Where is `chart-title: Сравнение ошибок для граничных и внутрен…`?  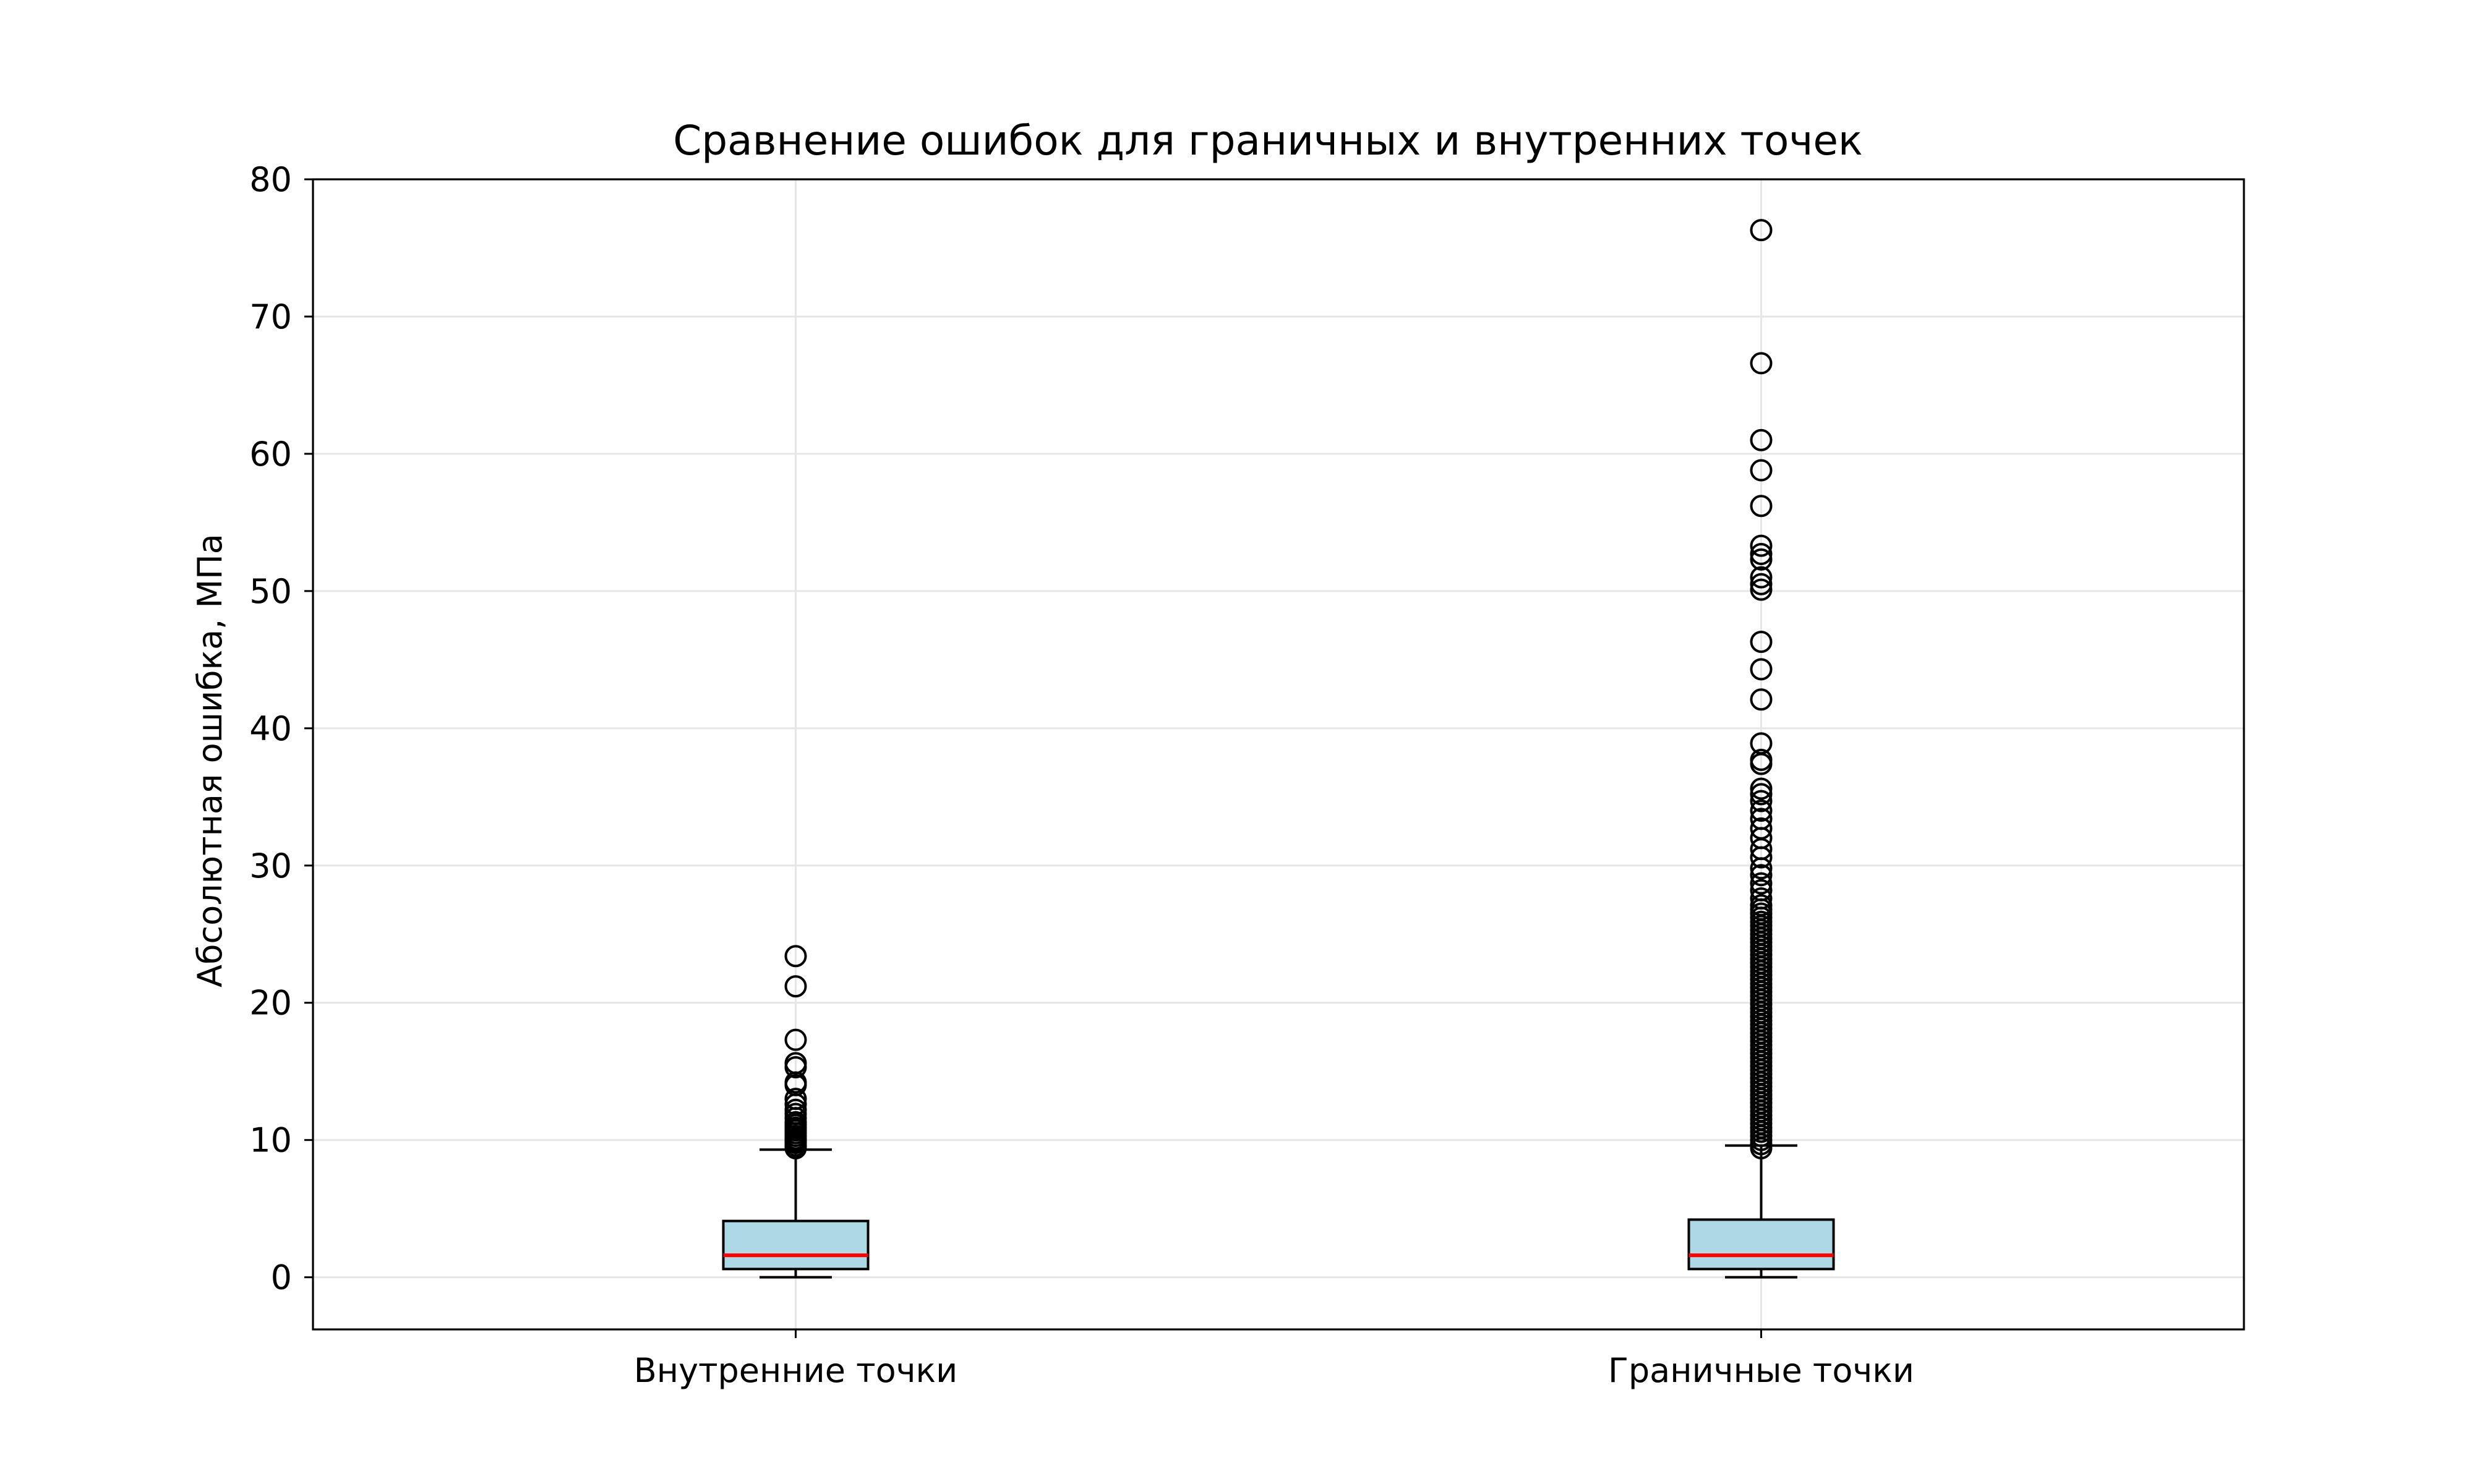 chart-title: Сравнение ошибок для граничных и внутрен… is located at coordinates (1268, 140).